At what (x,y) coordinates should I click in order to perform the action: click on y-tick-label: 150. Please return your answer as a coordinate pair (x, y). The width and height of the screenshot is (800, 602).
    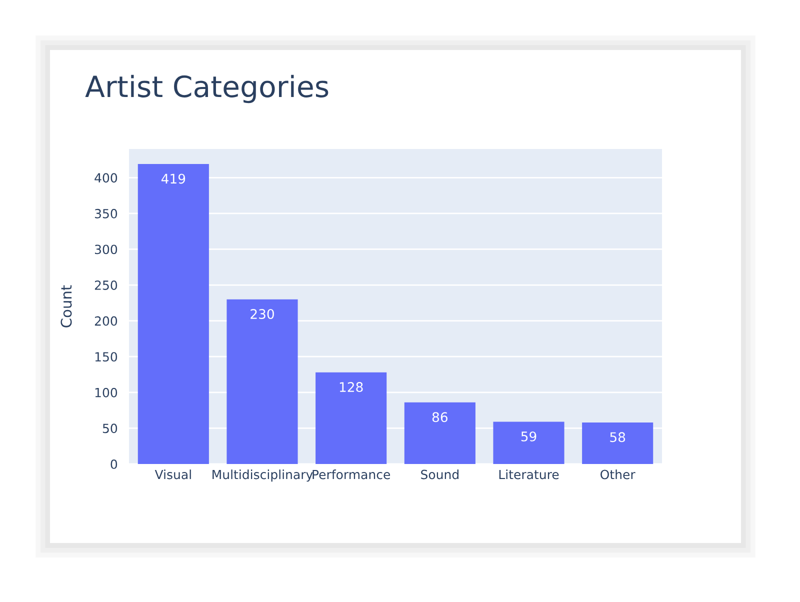
    Looking at the image, I should click on (106, 357).